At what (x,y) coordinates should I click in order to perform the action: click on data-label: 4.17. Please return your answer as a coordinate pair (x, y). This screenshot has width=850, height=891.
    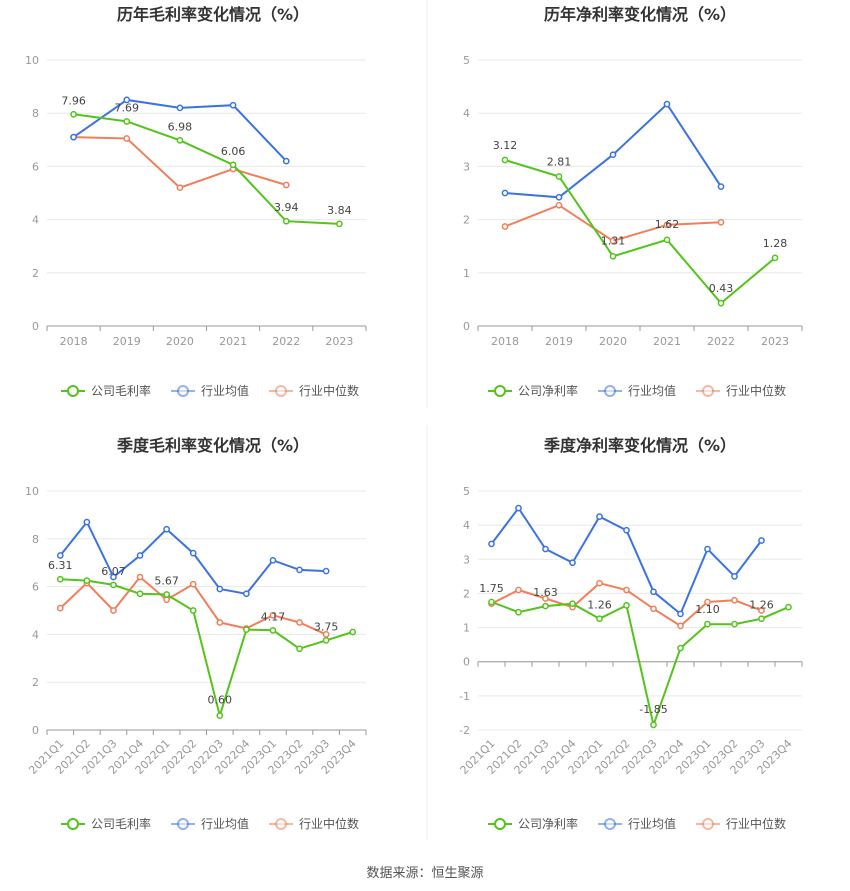
    Looking at the image, I should click on (273, 616).